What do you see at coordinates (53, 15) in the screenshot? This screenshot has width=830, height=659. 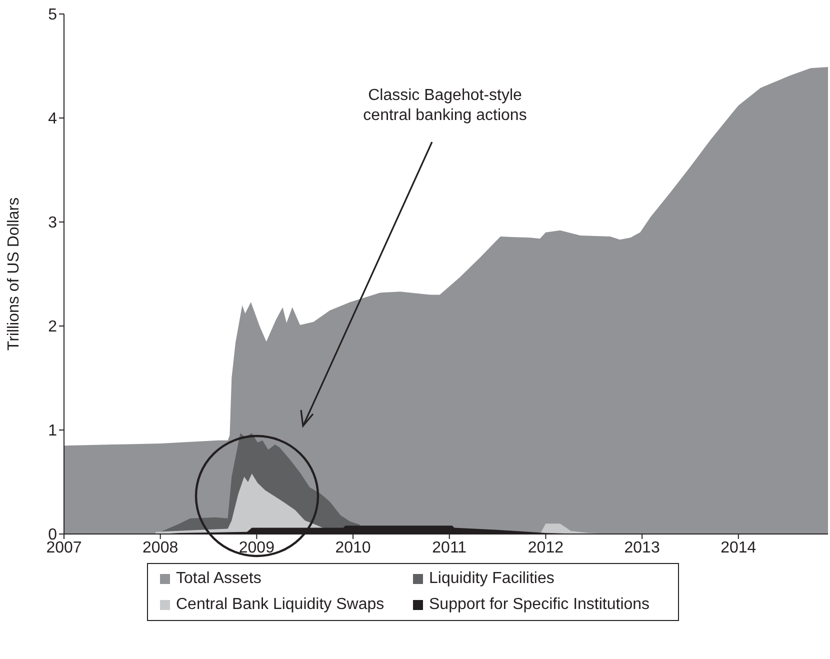 I see `y-tick-label: 5` at bounding box center [53, 15].